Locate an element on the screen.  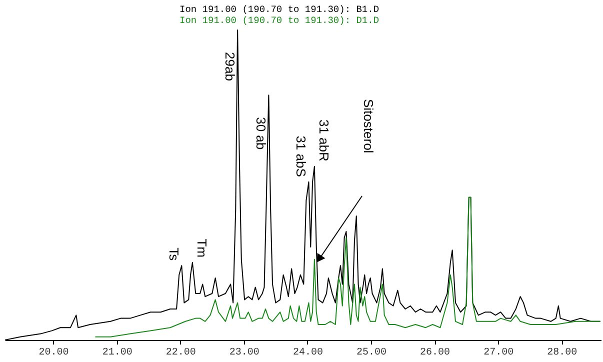
x-tick-label: 25.00 is located at coordinates (371, 353).